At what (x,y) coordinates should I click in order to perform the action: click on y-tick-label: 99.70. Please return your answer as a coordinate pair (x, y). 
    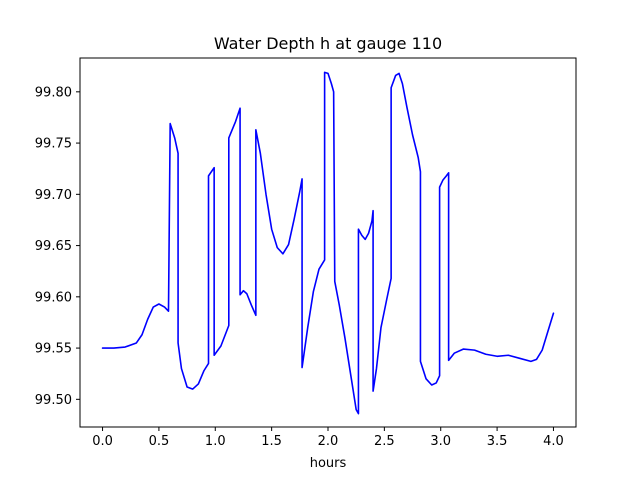
    Looking at the image, I should click on (53, 195).